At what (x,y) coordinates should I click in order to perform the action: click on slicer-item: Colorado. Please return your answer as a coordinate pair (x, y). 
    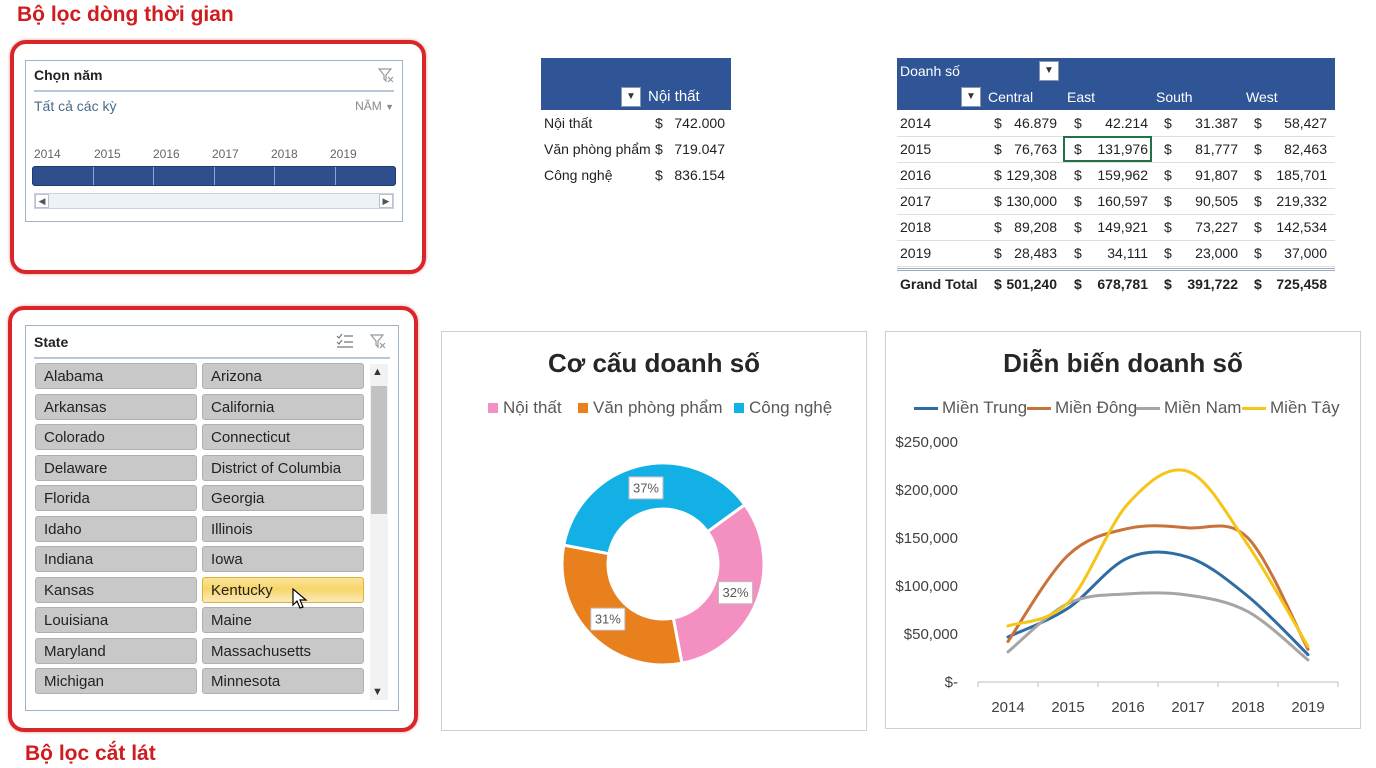
    Looking at the image, I should click on (116, 437).